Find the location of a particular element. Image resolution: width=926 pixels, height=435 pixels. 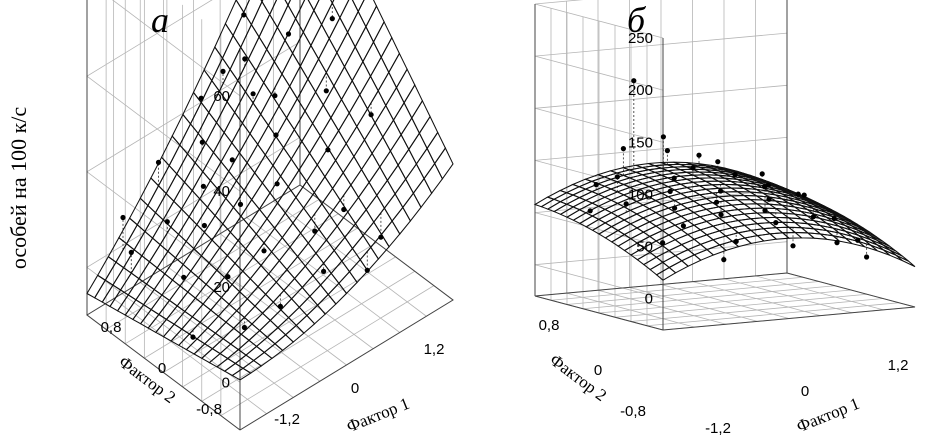

data-dots is located at coordinates (728, 170).